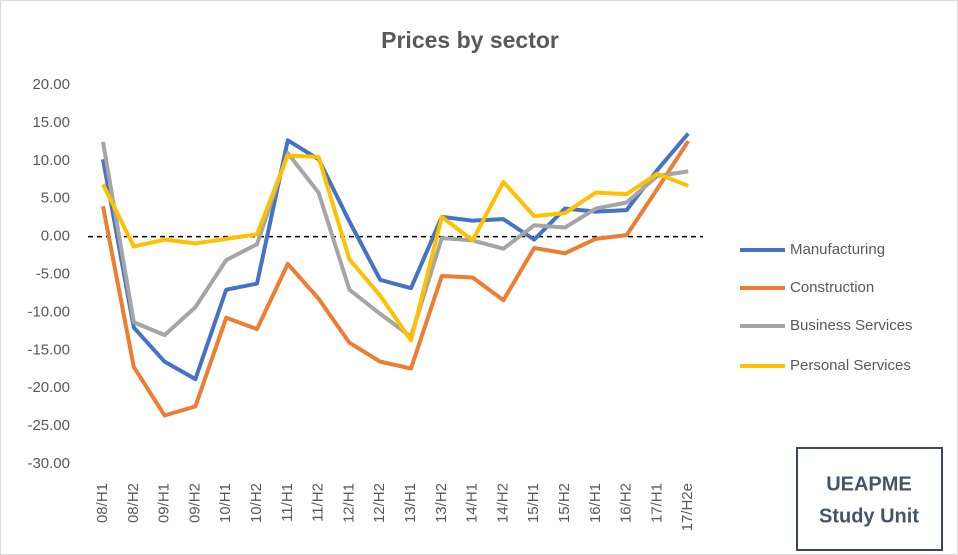 The width and height of the screenshot is (958, 555). Describe the element at coordinates (48, 387) in the screenshot. I see `y-tick-label: -20.00` at that location.